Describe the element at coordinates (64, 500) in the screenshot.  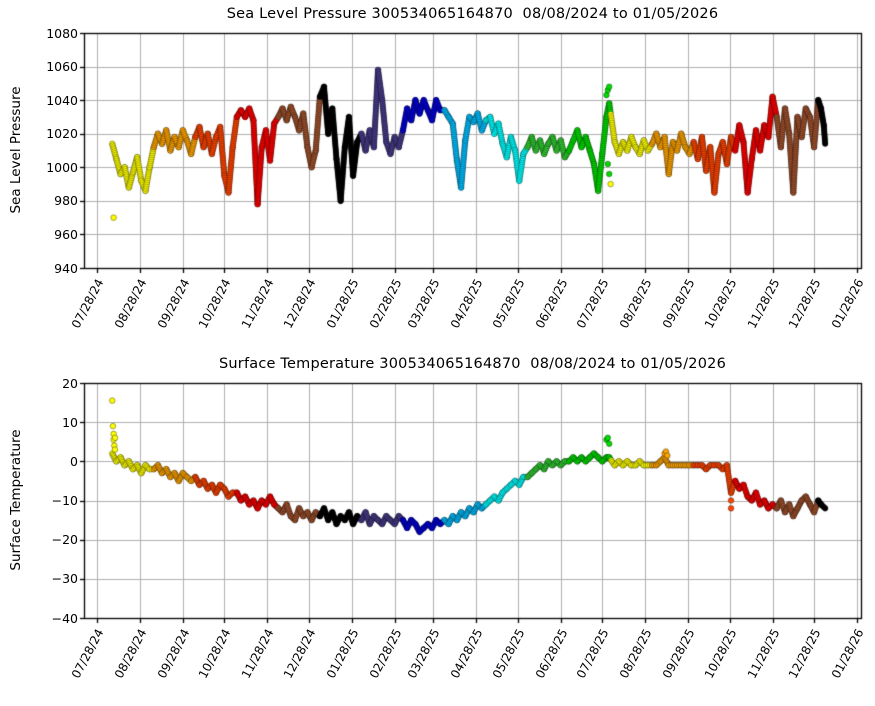
I see `y-tick-label: −10` at that location.